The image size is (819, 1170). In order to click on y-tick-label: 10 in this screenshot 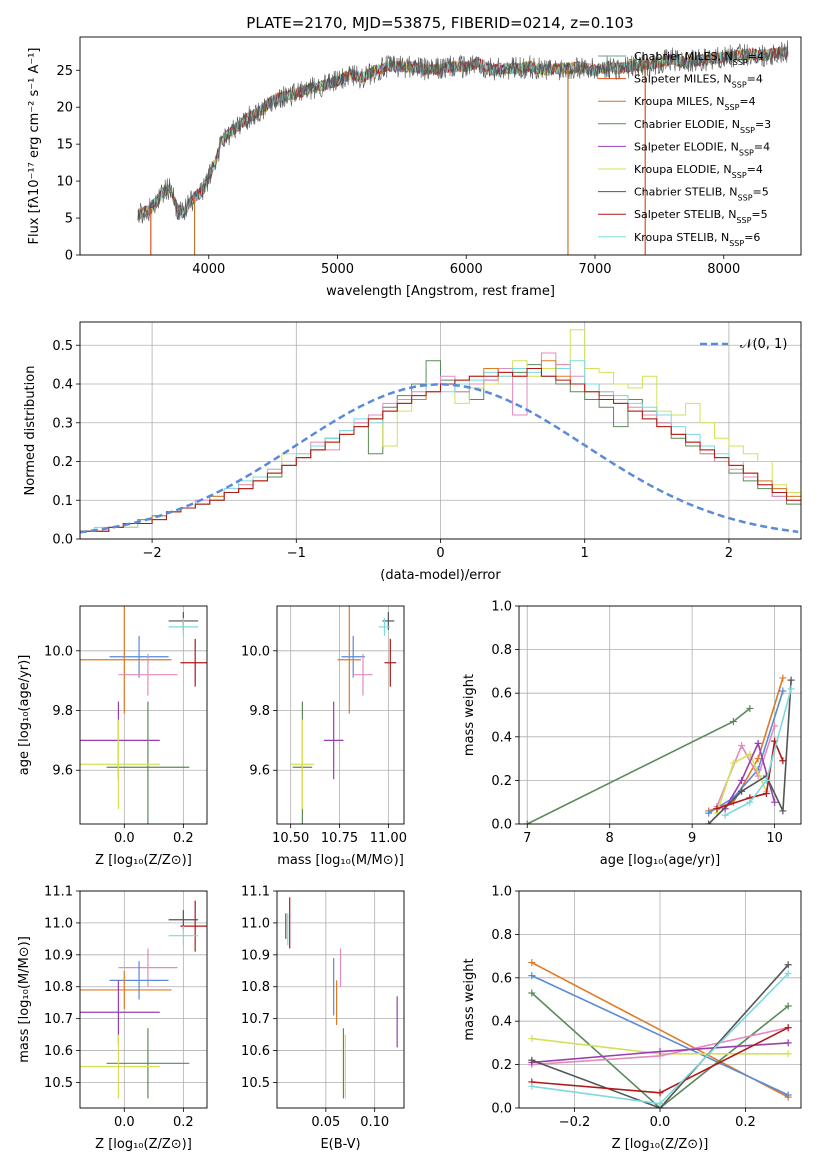, I will do `click(64, 182)`.